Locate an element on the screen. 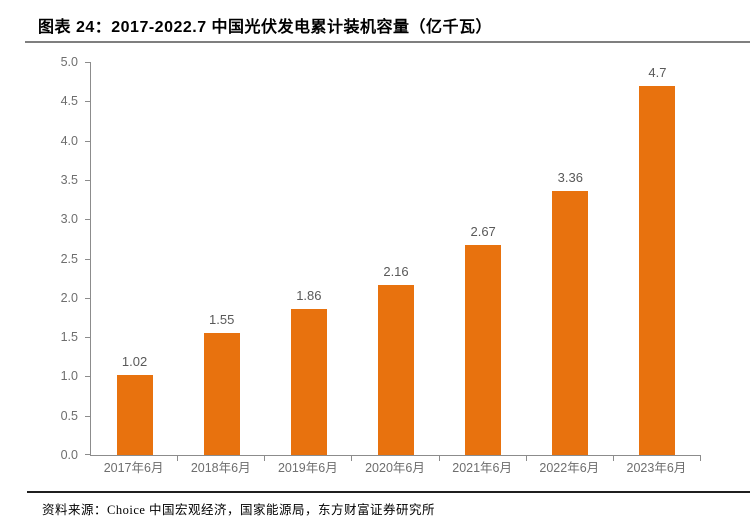 The height and width of the screenshot is (524, 752). chart-title: 图表 24：2017-2022.7 中国光伏发电累计装机容量（亿千瓦） is located at coordinates (265, 27).